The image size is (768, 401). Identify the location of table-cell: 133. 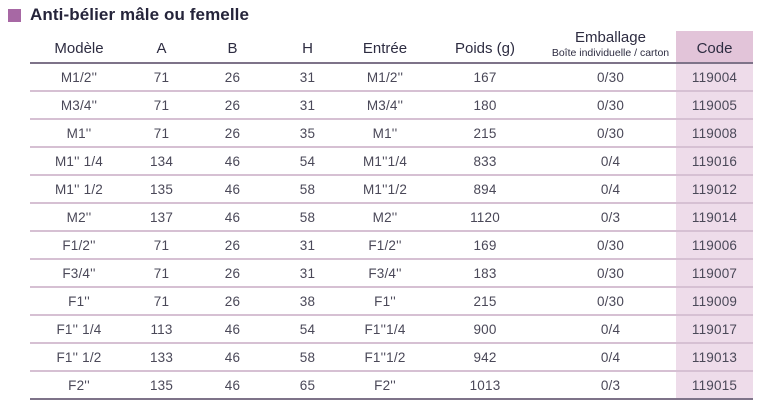
(161, 357).